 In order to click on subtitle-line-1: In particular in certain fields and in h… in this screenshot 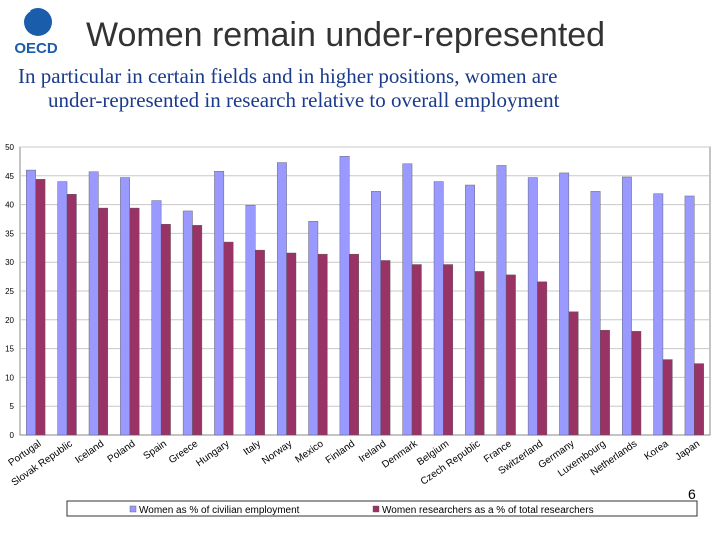, I will do `click(288, 76)`.